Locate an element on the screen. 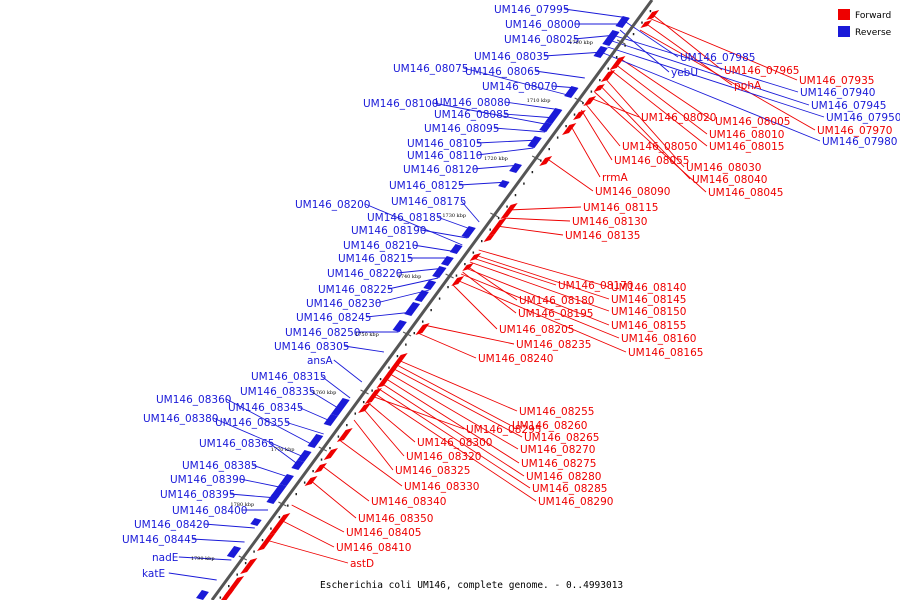  reverse-gene-label: UM146_07950 is located at coordinates (863, 118).